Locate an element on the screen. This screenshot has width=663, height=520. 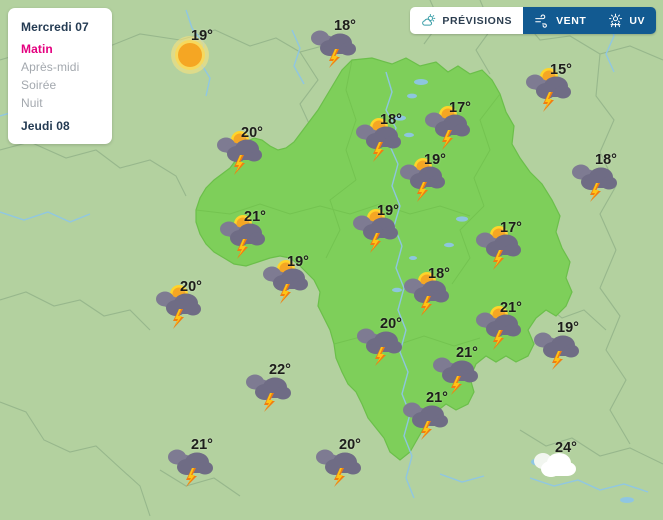
timeslot-nuit: Nuit is located at coordinates (32, 103).